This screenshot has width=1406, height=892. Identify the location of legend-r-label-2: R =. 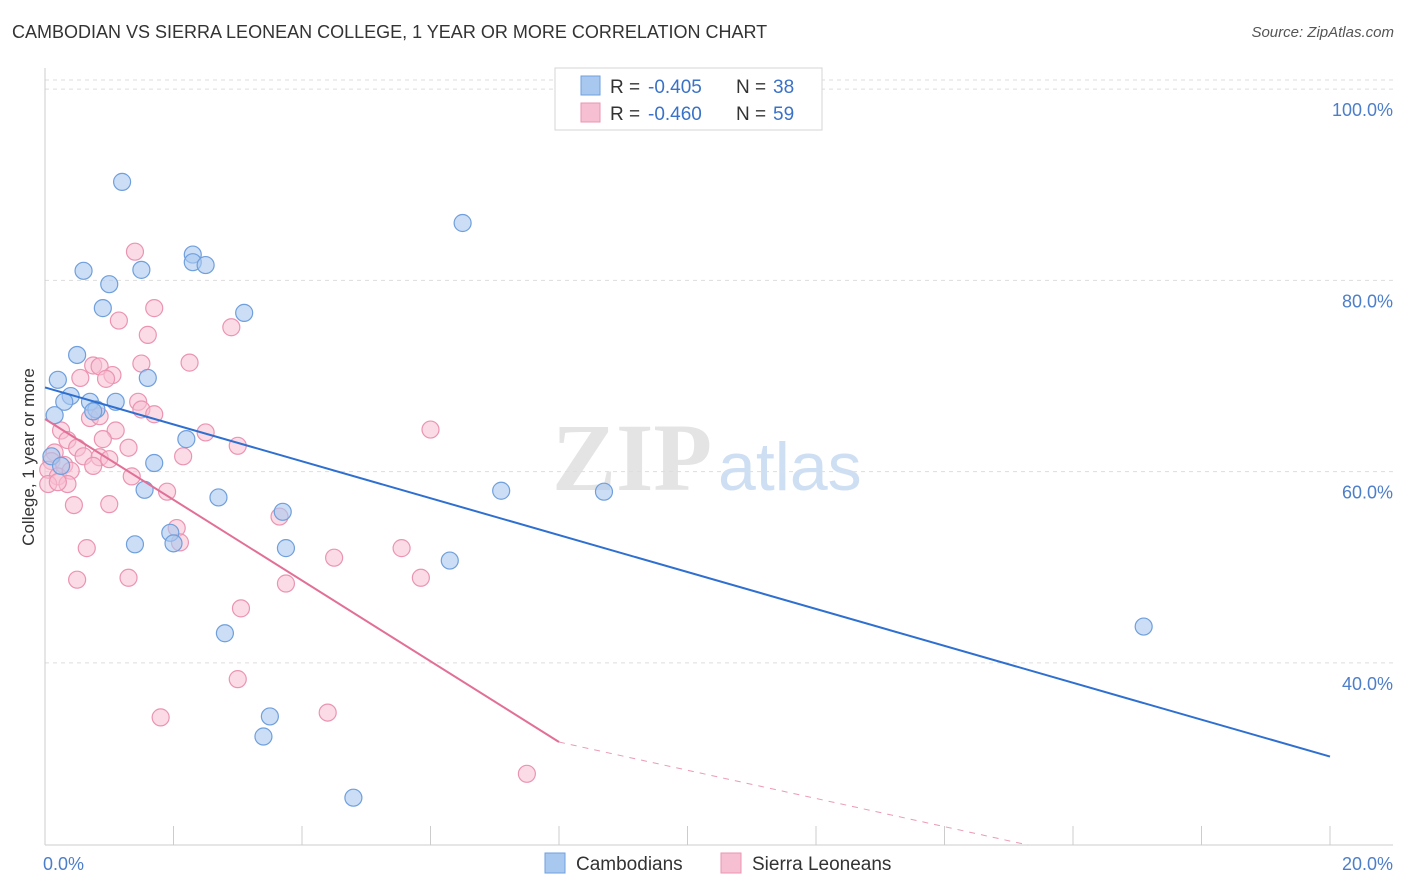
(625, 114).